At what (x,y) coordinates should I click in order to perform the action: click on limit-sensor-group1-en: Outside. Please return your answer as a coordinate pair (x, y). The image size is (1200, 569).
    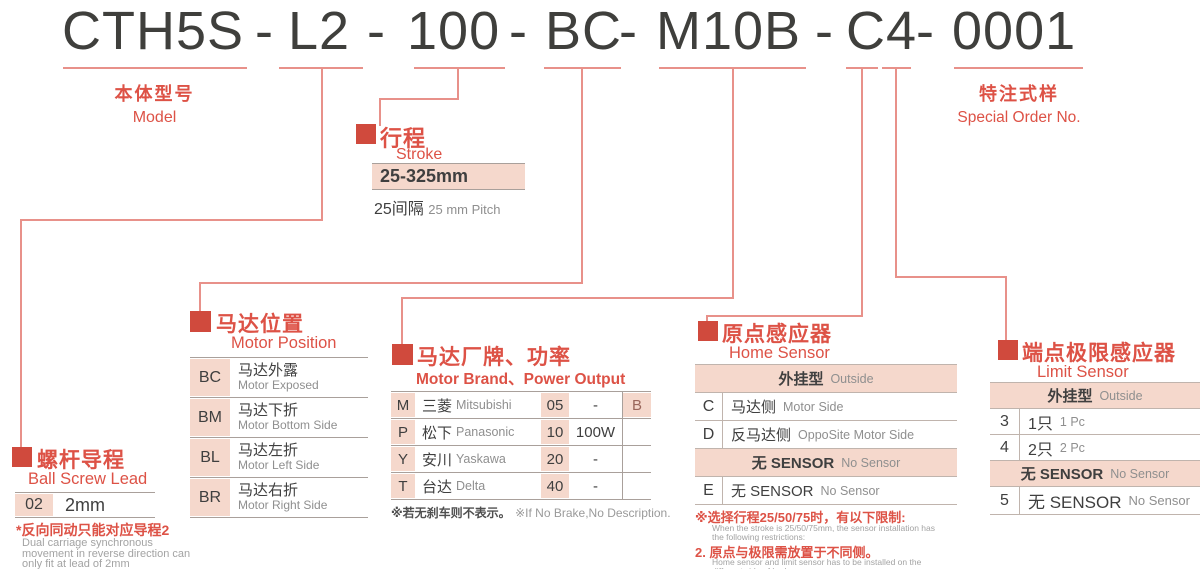
    Looking at the image, I should click on (1121, 395).